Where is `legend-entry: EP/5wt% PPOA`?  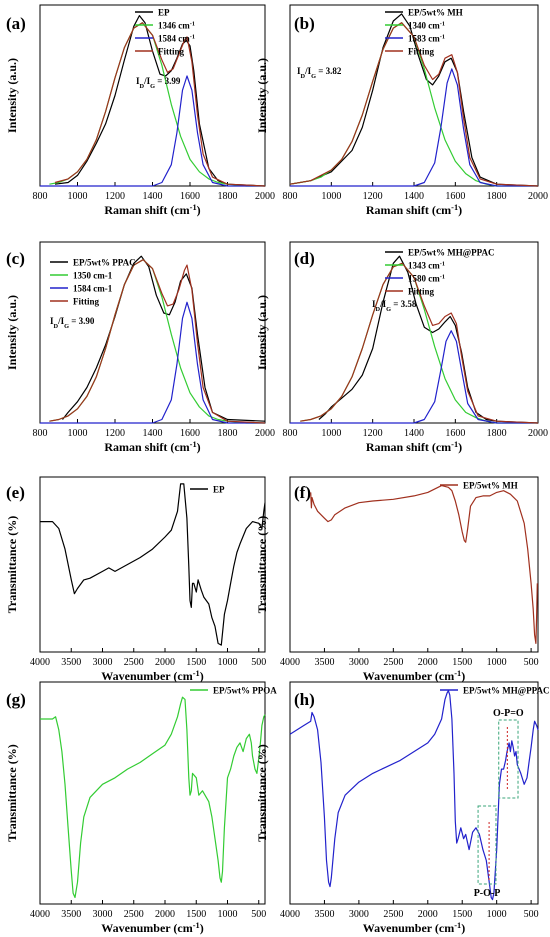
legend-entry: EP/5wt% PPOA is located at coordinates (245, 691).